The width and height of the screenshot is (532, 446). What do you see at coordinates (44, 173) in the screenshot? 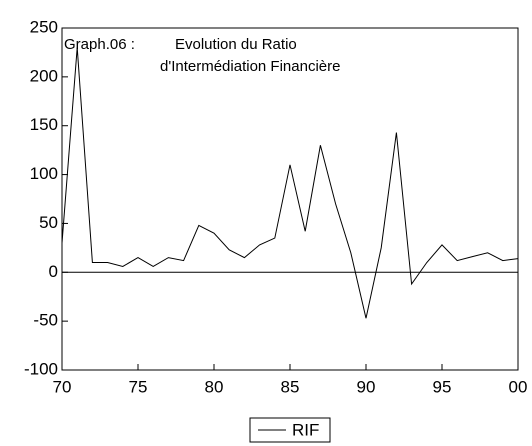
I see `y-tick-label: 100` at bounding box center [44, 173].